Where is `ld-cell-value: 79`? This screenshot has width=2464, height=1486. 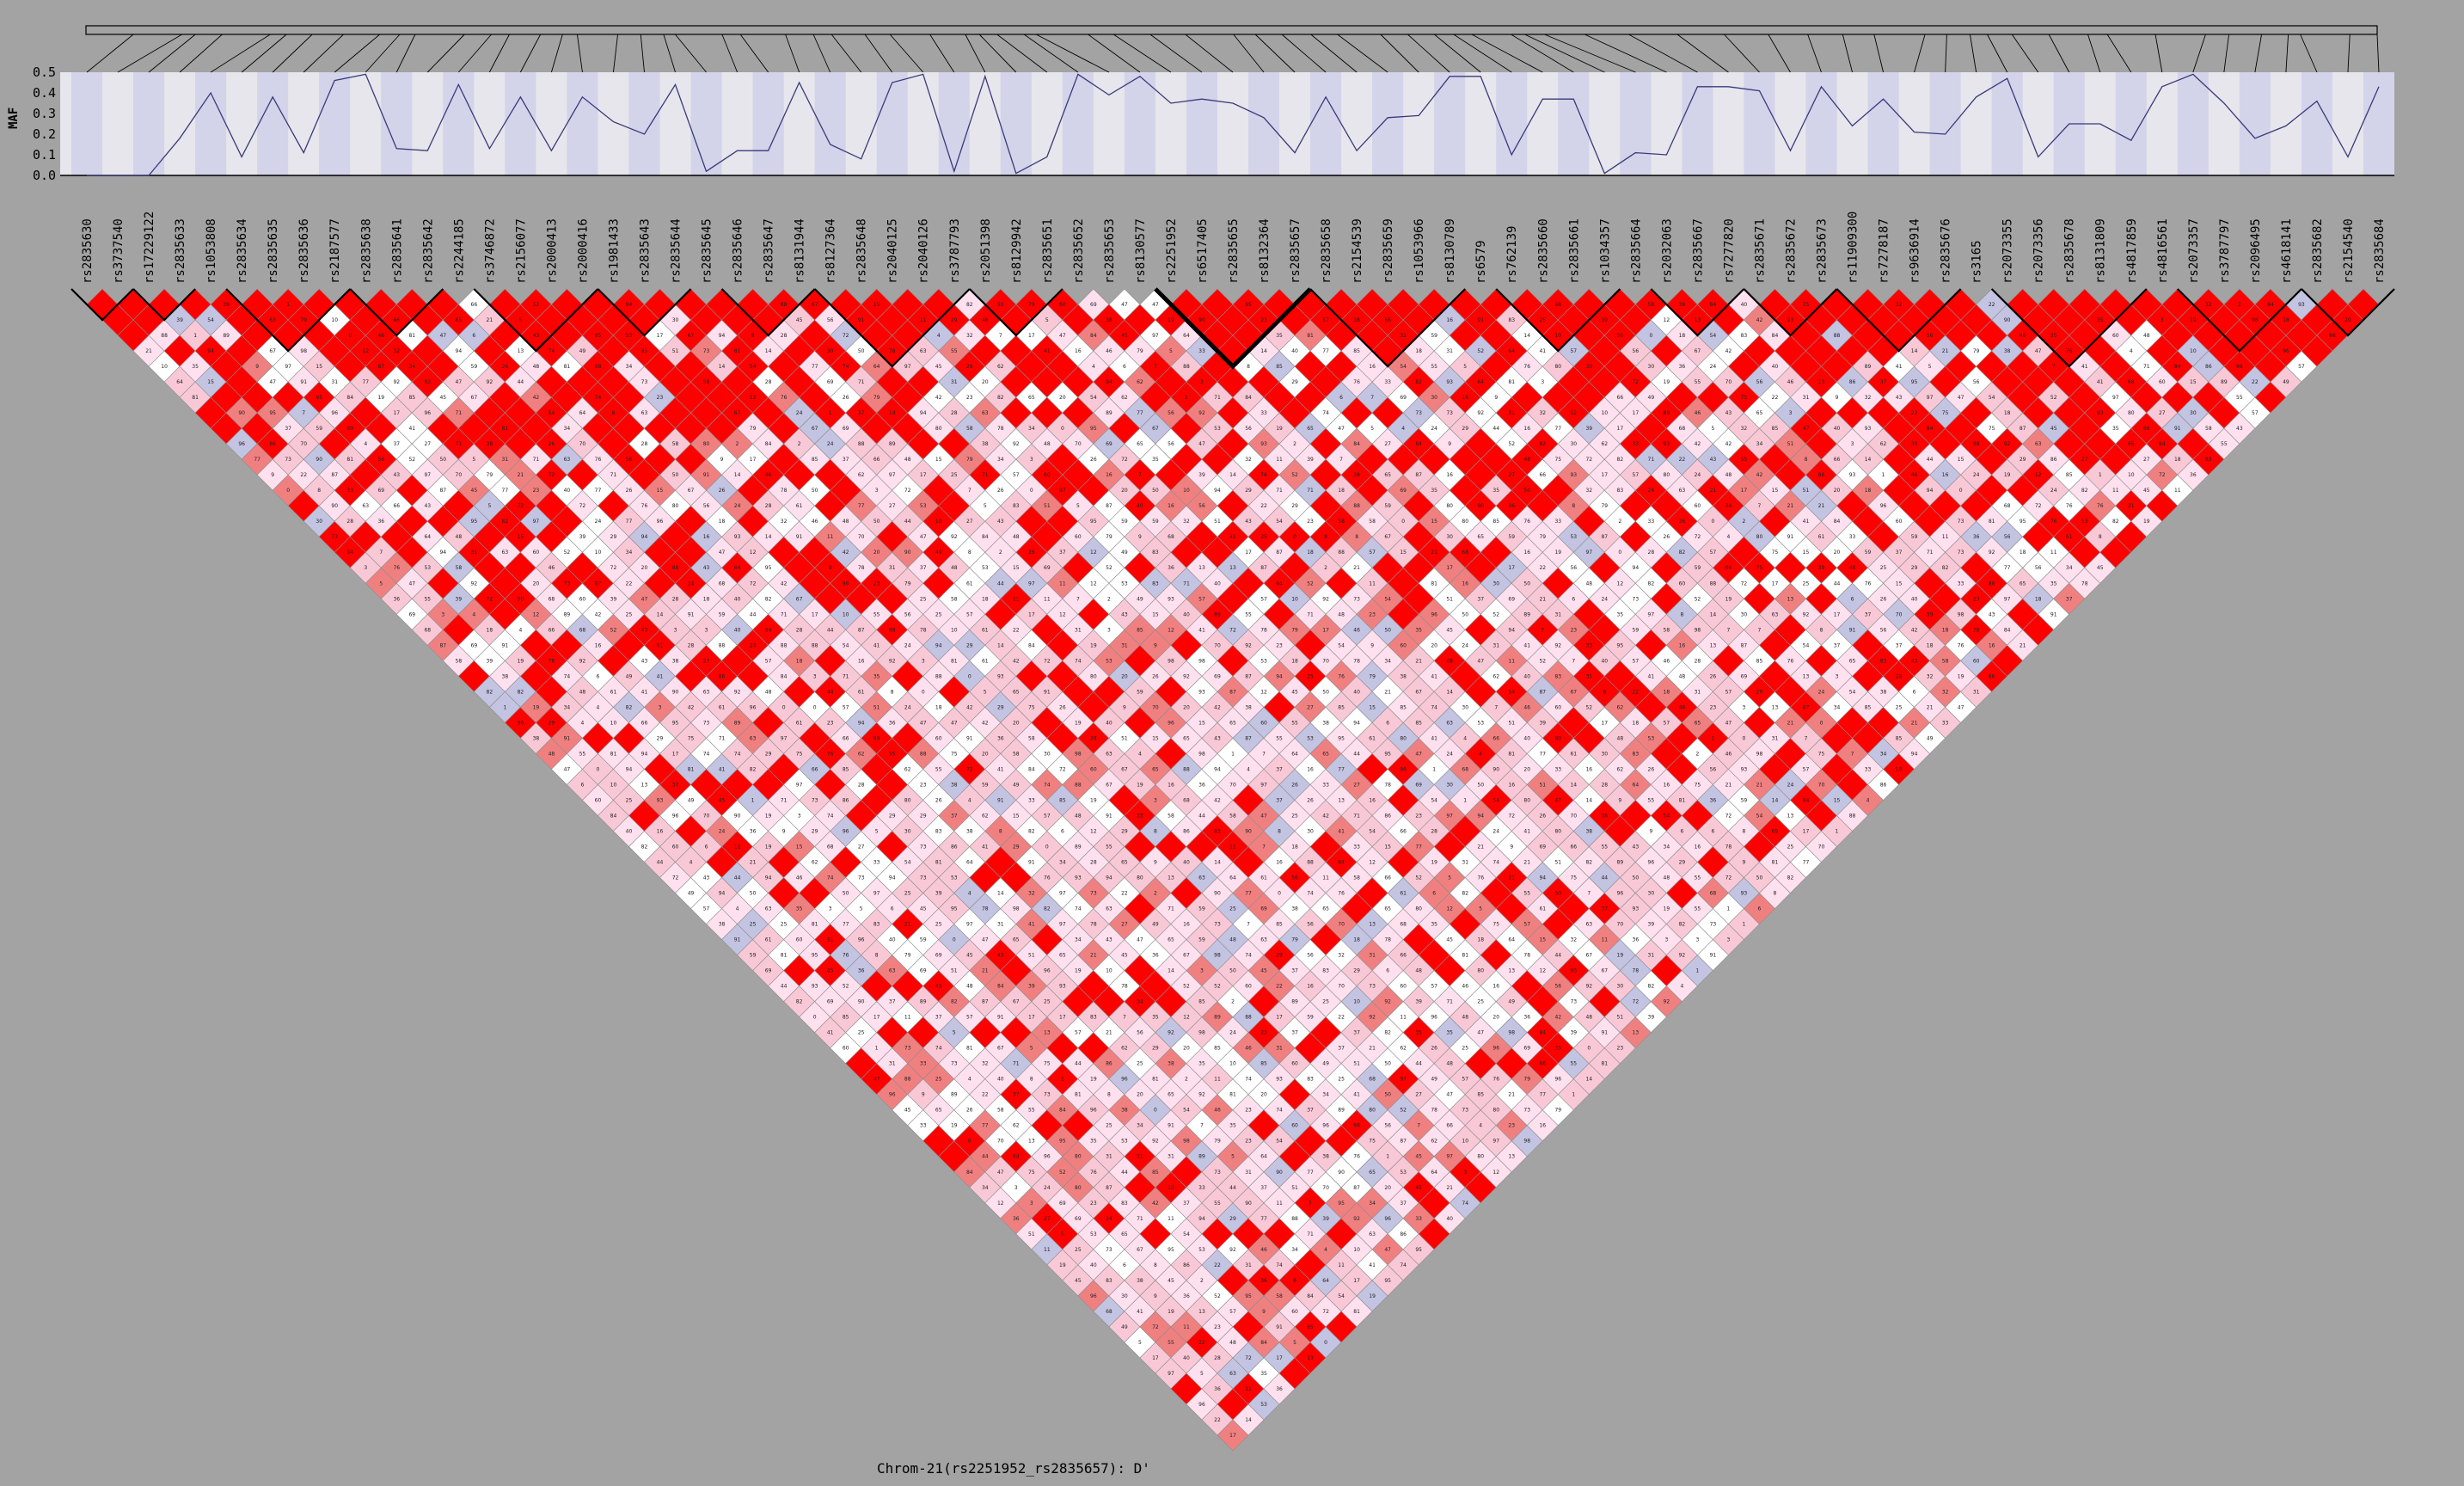
ld-cell-value: 79 is located at coordinates (1140, 351).